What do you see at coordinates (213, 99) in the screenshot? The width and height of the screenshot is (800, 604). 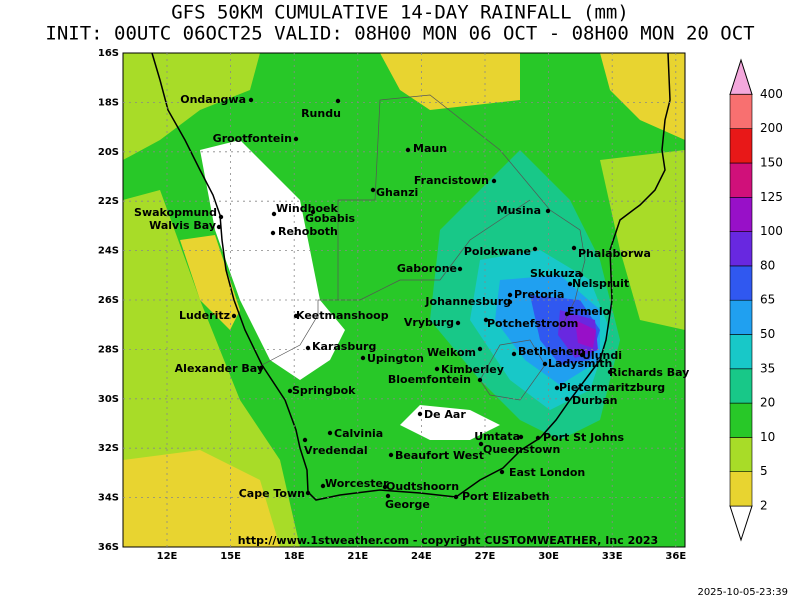 I see `city-label: Ondangwa` at bounding box center [213, 99].